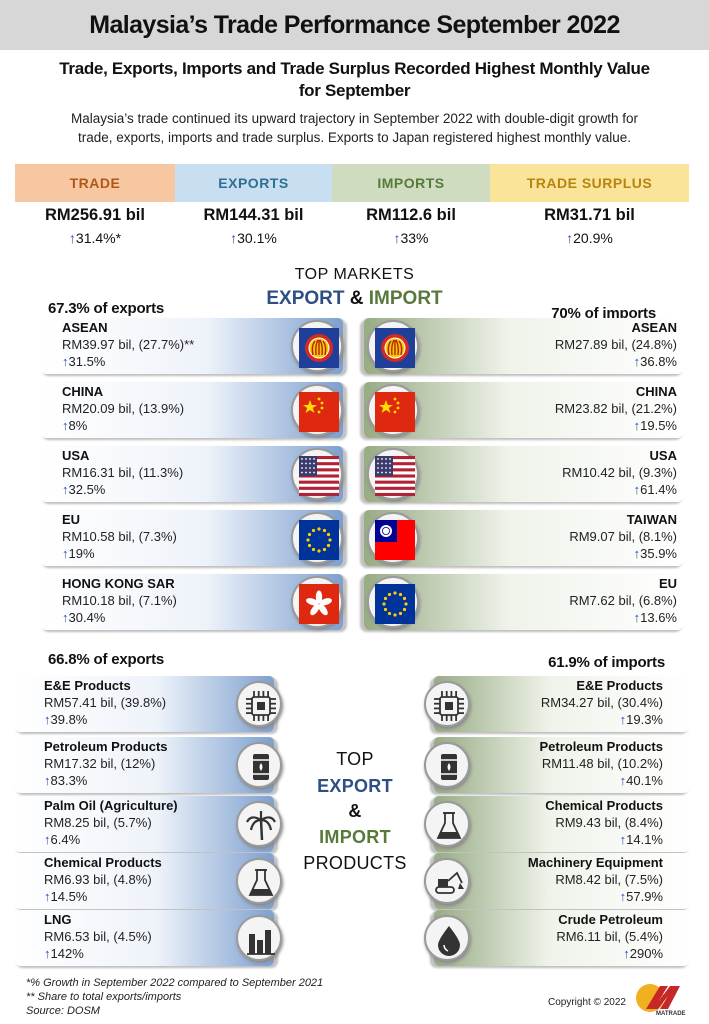 The height and width of the screenshot is (1024, 709). Describe the element at coordinates (78, 425) in the screenshot. I see `export-market-growth-value: 8%` at that location.